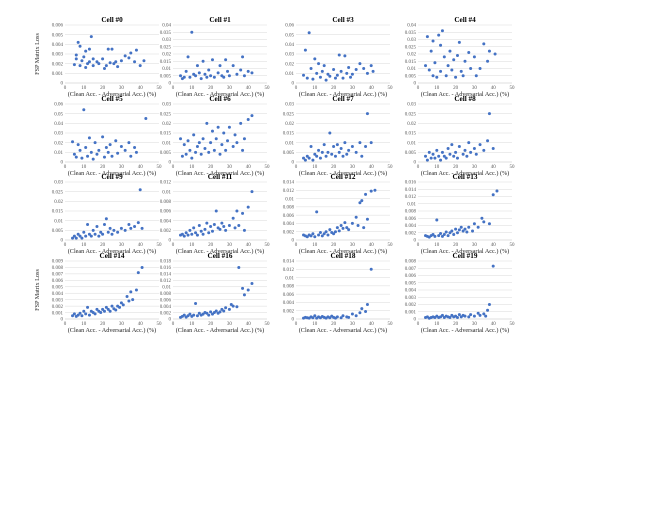 This screenshot has width=665, height=528. Describe the element at coordinates (220, 177) in the screenshot. I see `subplot-title: Cell #11` at that location.